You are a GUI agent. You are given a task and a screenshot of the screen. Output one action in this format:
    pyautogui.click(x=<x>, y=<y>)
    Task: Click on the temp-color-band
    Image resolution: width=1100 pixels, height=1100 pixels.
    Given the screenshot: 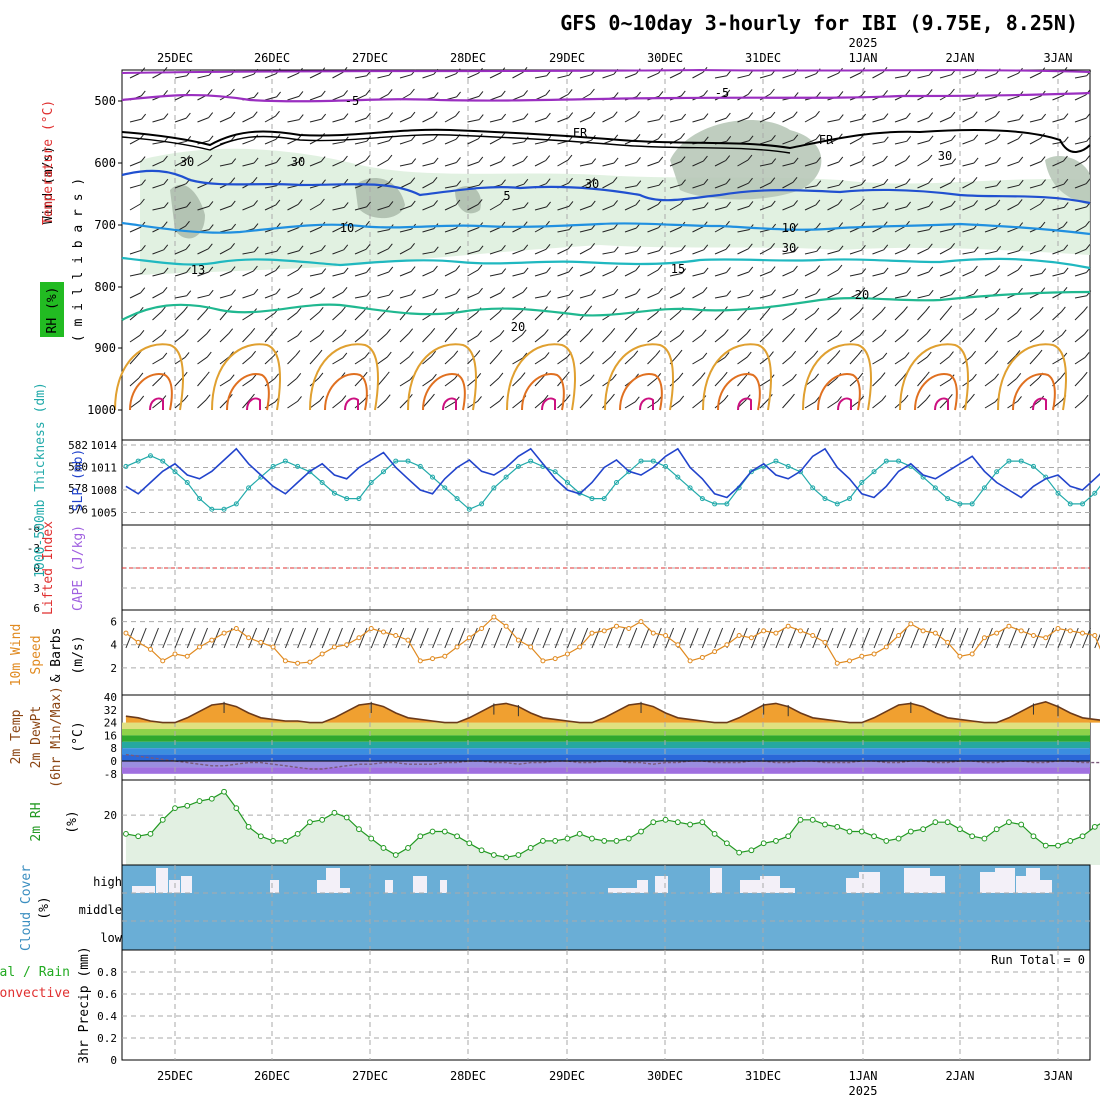 What is the action you would take?
    pyautogui.click(x=606, y=764)
    